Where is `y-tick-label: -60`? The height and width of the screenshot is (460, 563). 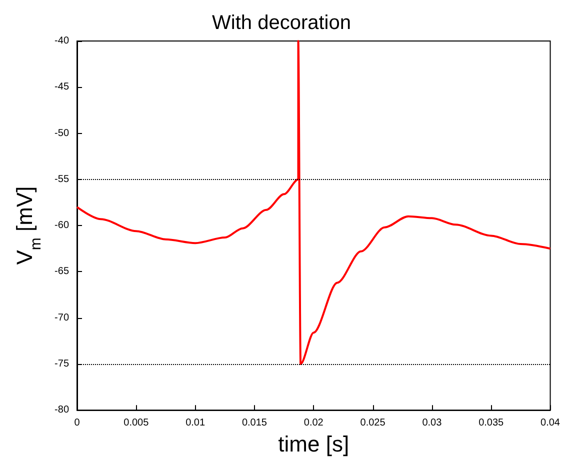 y-tick-label: -60 is located at coordinates (62, 226).